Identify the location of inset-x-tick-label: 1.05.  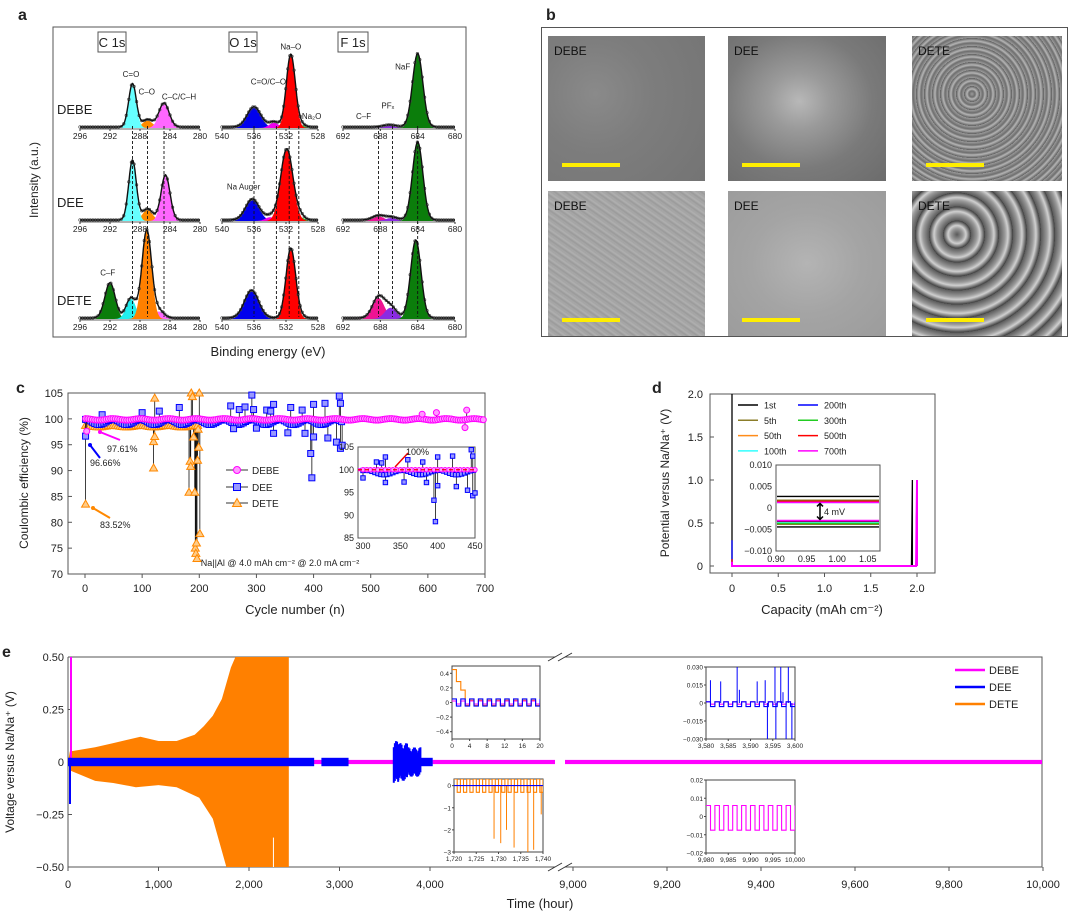
(868, 559).